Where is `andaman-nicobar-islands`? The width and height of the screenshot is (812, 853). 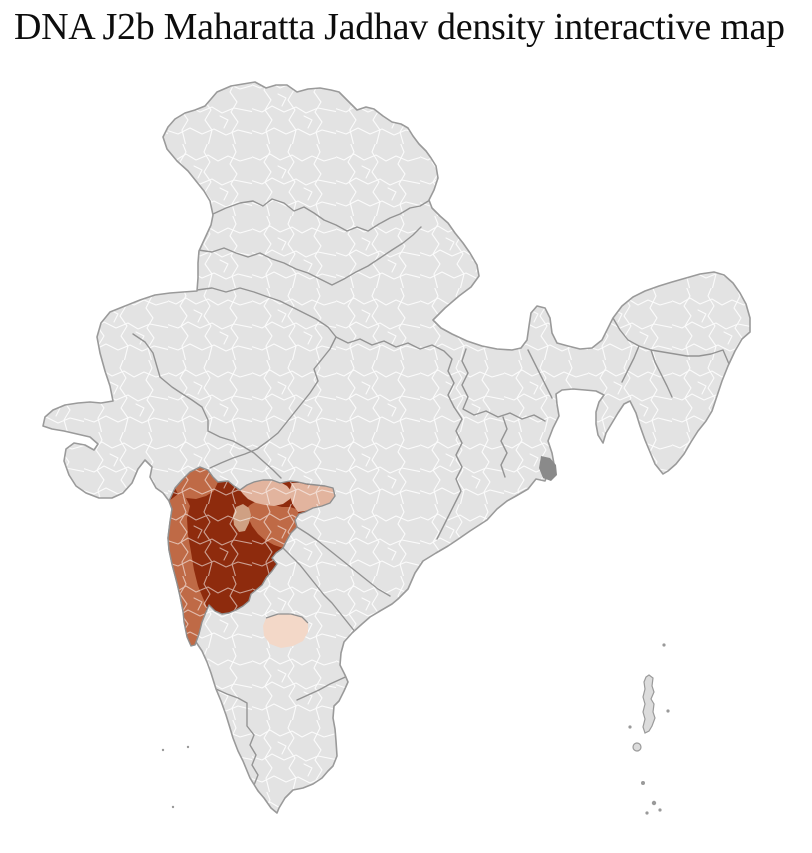 andaman-nicobar-islands is located at coordinates (649, 729).